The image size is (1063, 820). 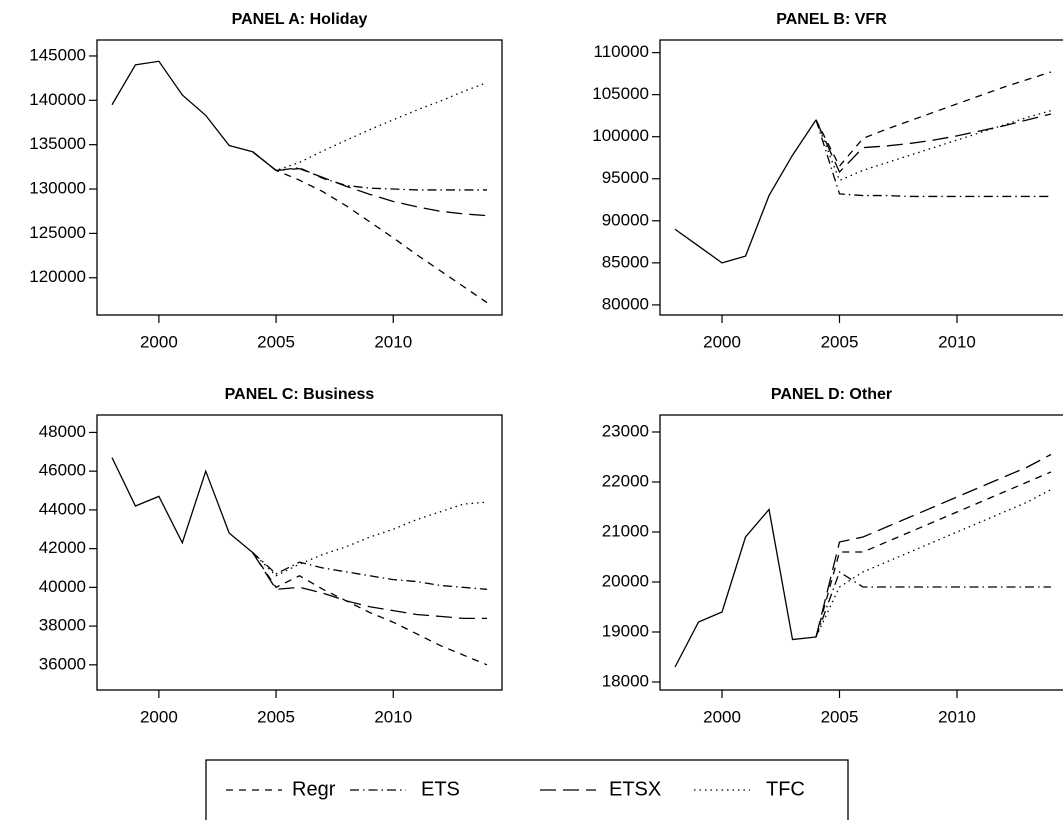 What do you see at coordinates (620, 93) in the screenshot?
I see `y-tick-label: 105000` at bounding box center [620, 93].